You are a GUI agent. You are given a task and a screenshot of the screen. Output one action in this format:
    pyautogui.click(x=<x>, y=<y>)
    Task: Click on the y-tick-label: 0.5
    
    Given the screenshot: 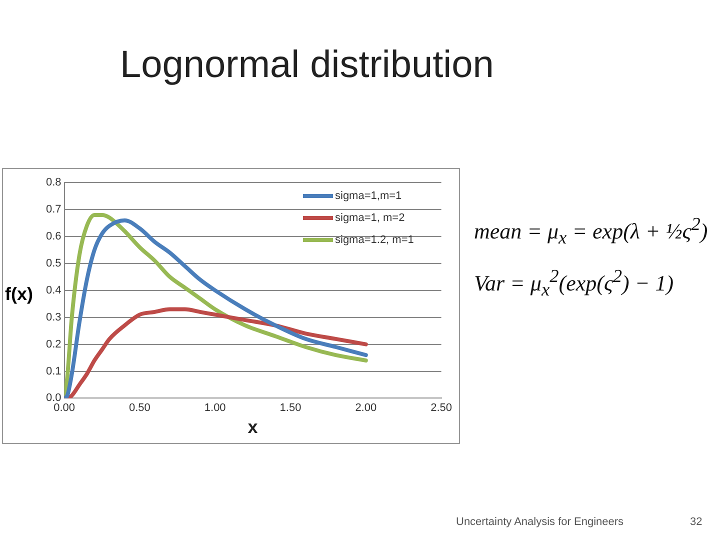 What is the action you would take?
    pyautogui.click(x=54, y=263)
    